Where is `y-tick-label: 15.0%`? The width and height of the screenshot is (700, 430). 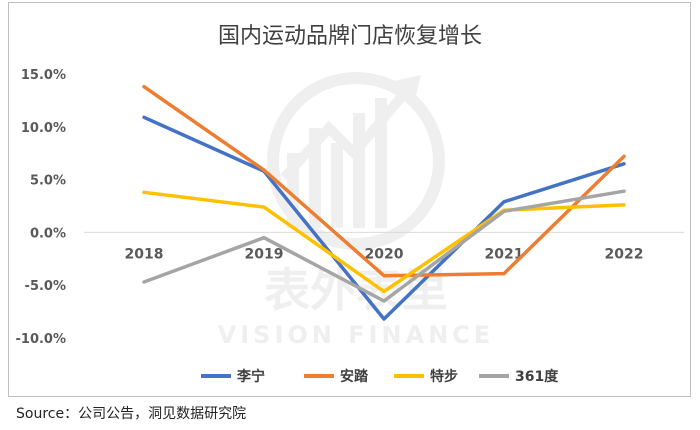
y-tick-label: 15.0% is located at coordinates (43, 75).